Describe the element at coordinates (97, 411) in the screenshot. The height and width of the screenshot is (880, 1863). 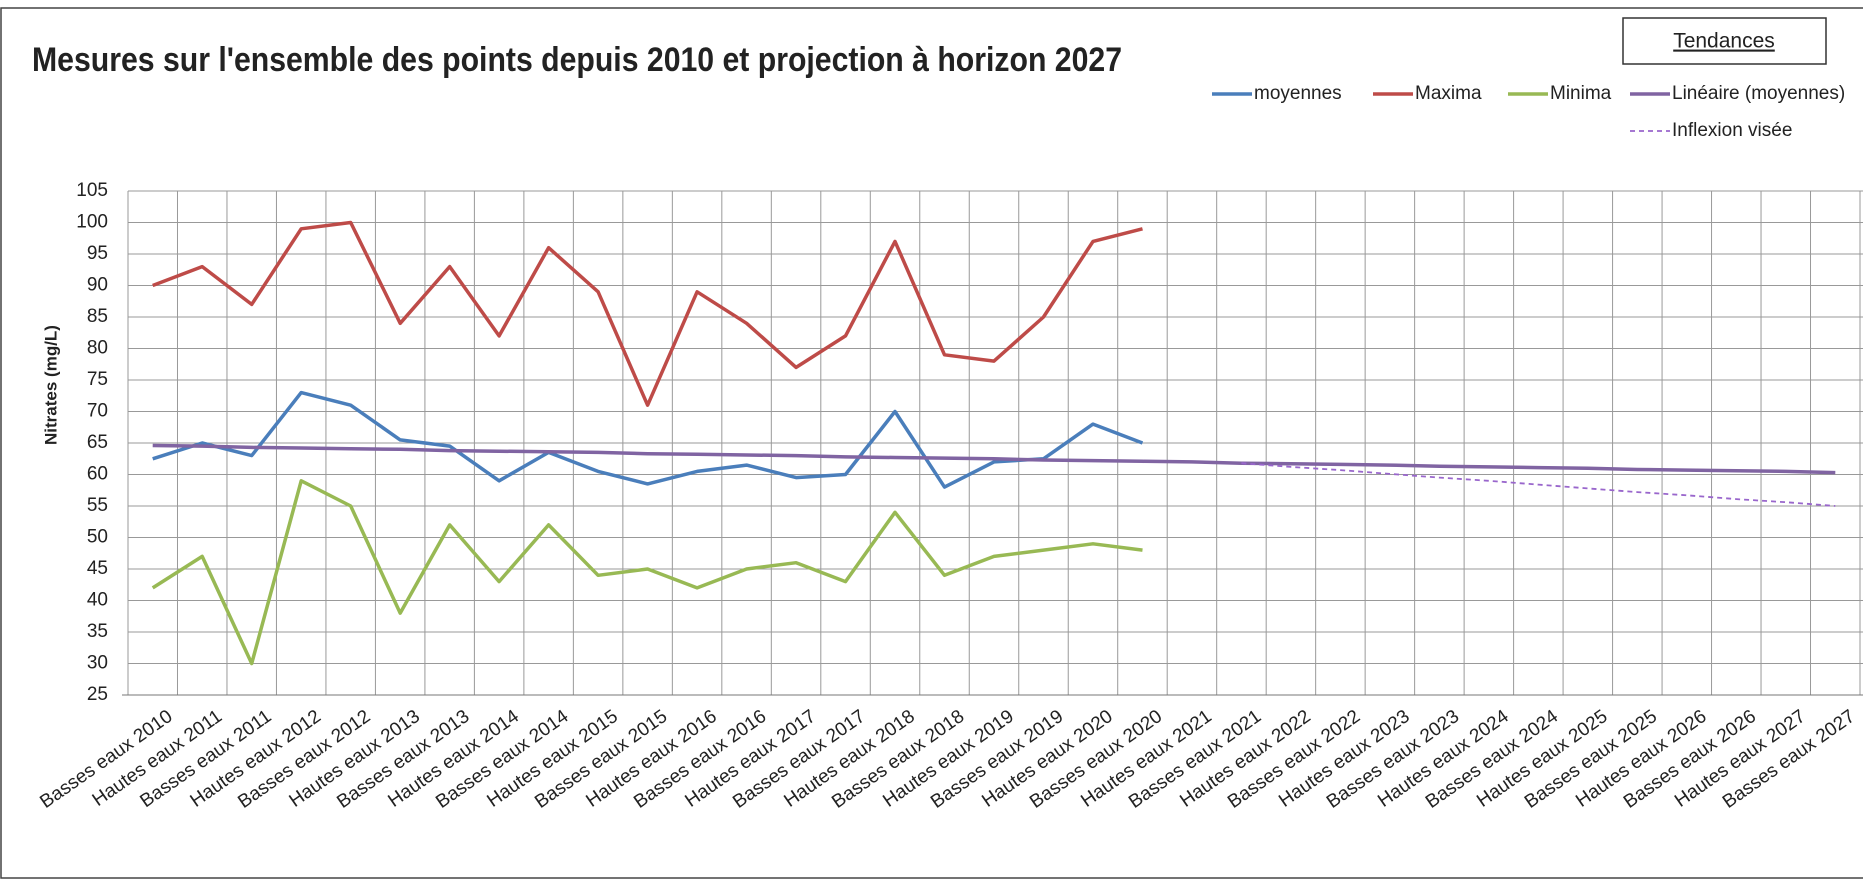
I see `y-tick-label: 70` at that location.